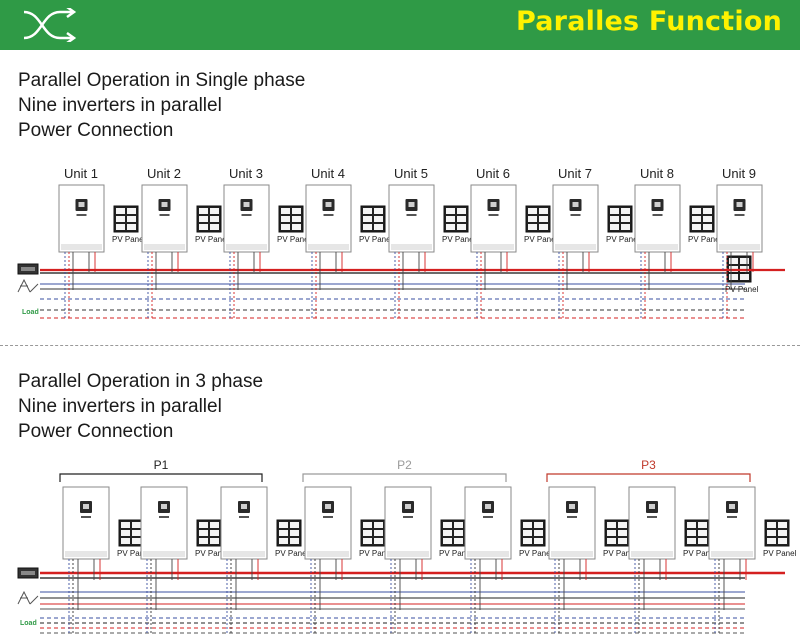  What do you see at coordinates (400, 345) in the screenshot?
I see `section-divider` at bounding box center [400, 345].